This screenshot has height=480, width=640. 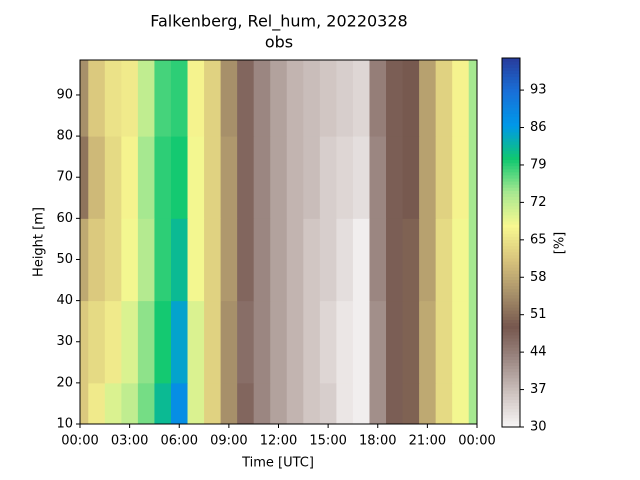 I want to click on colorbar-tick-label: 65, so click(x=538, y=239).